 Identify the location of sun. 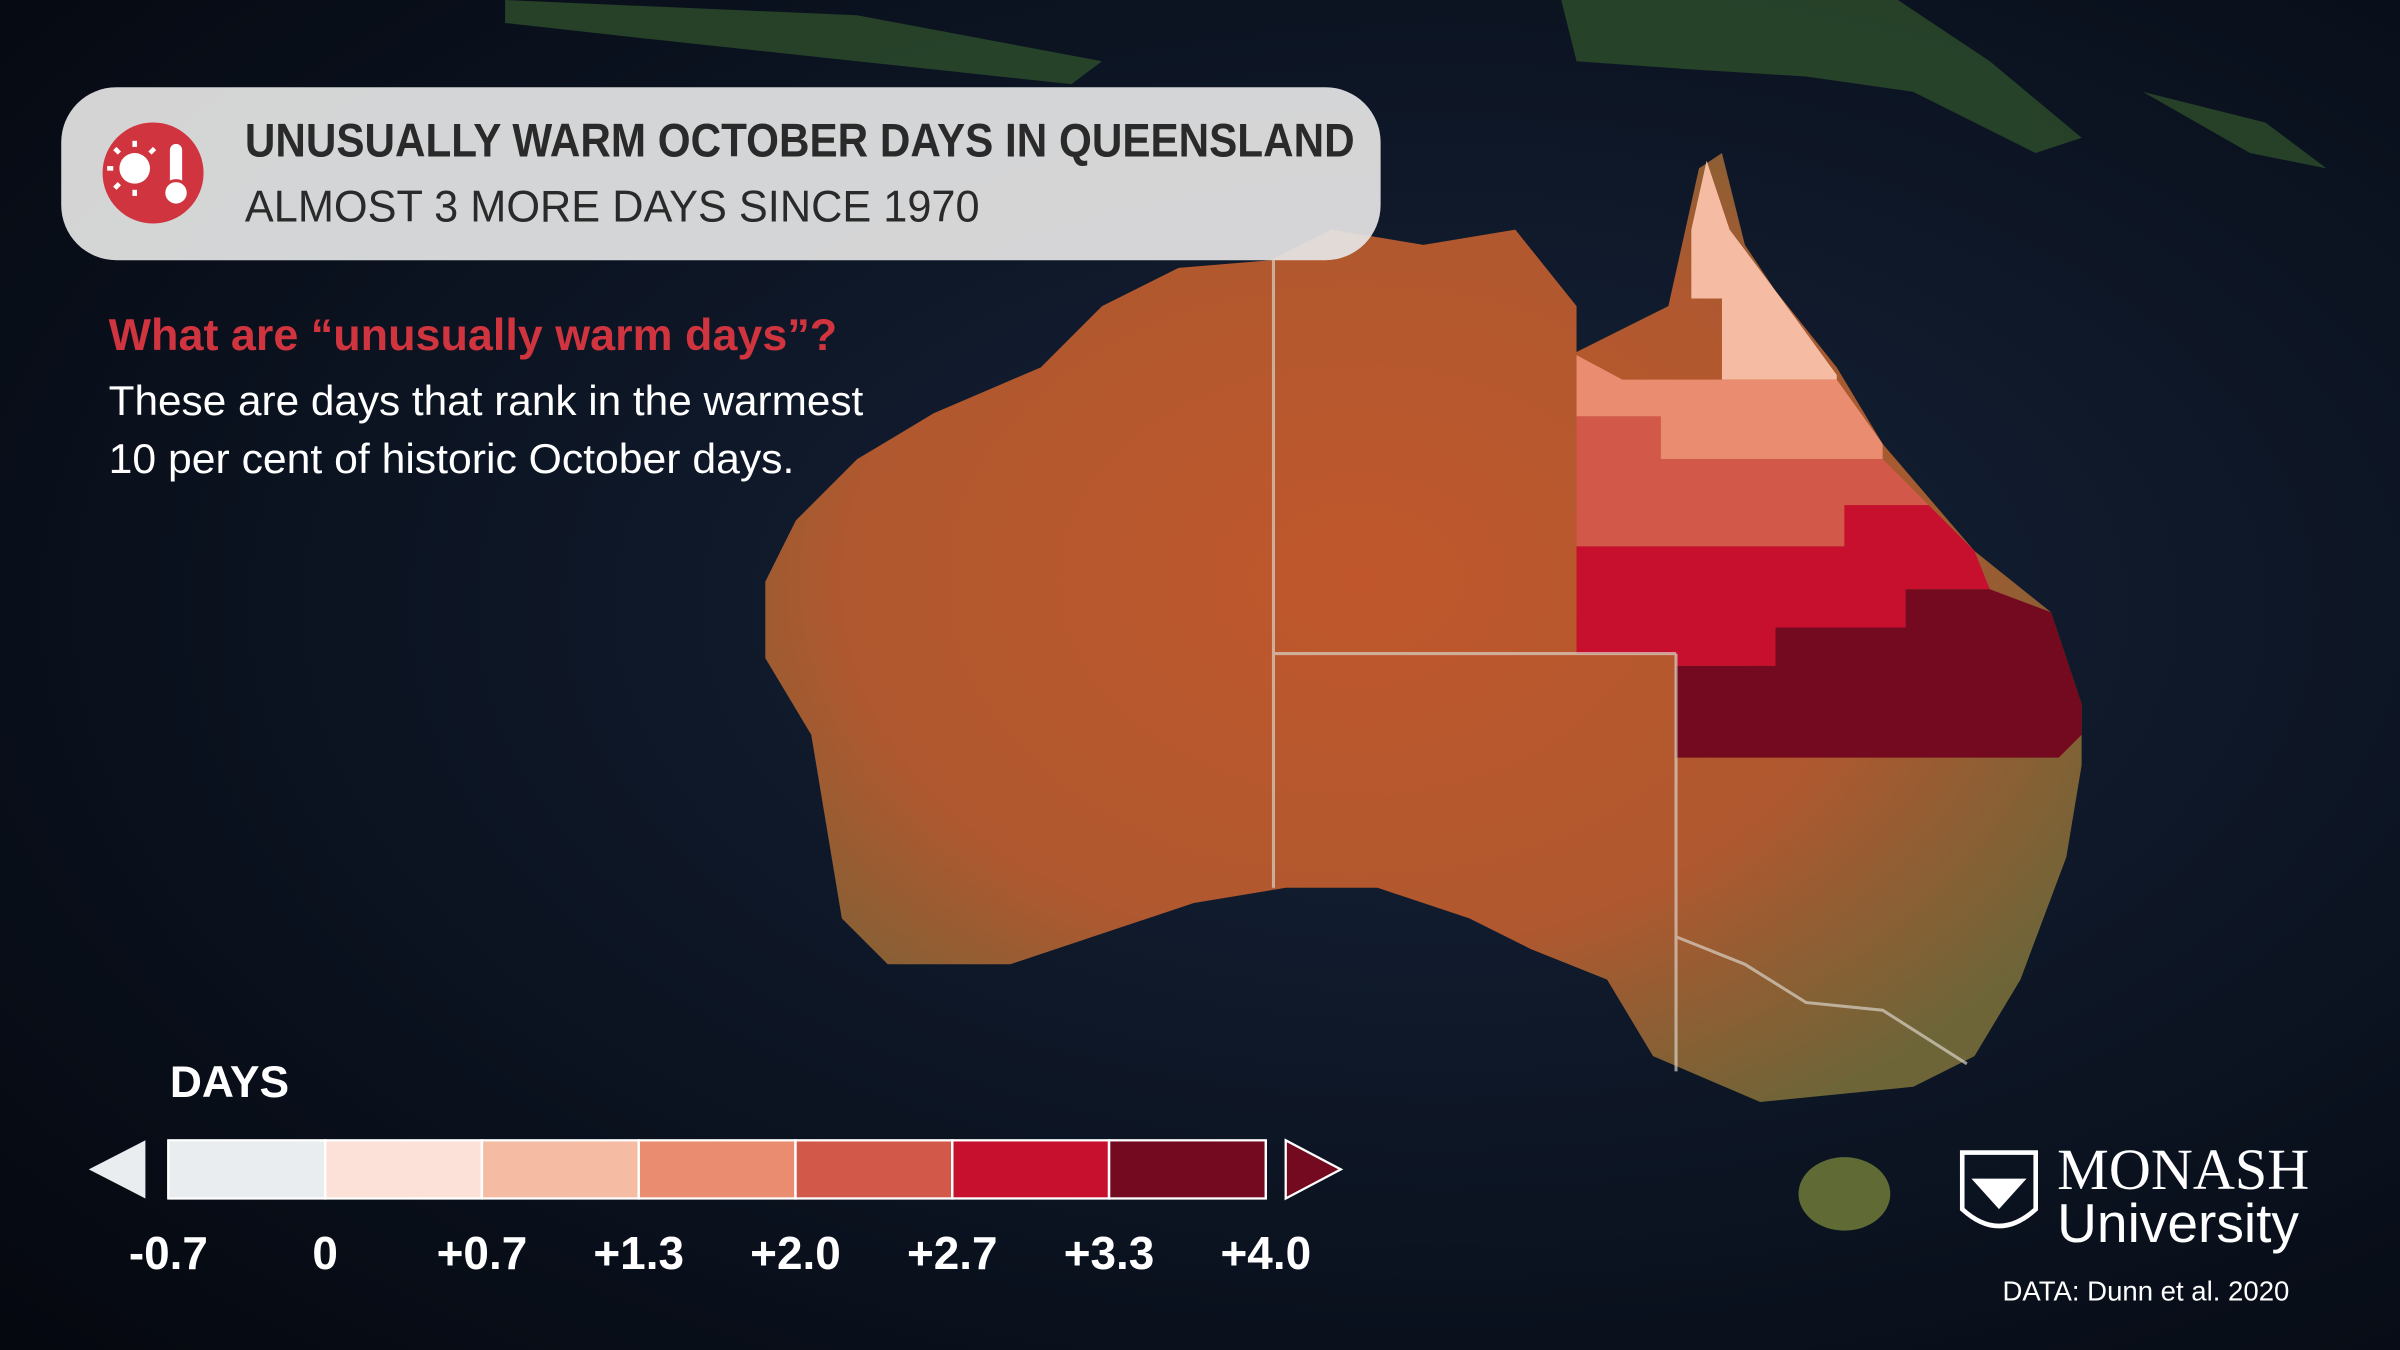
(134, 168).